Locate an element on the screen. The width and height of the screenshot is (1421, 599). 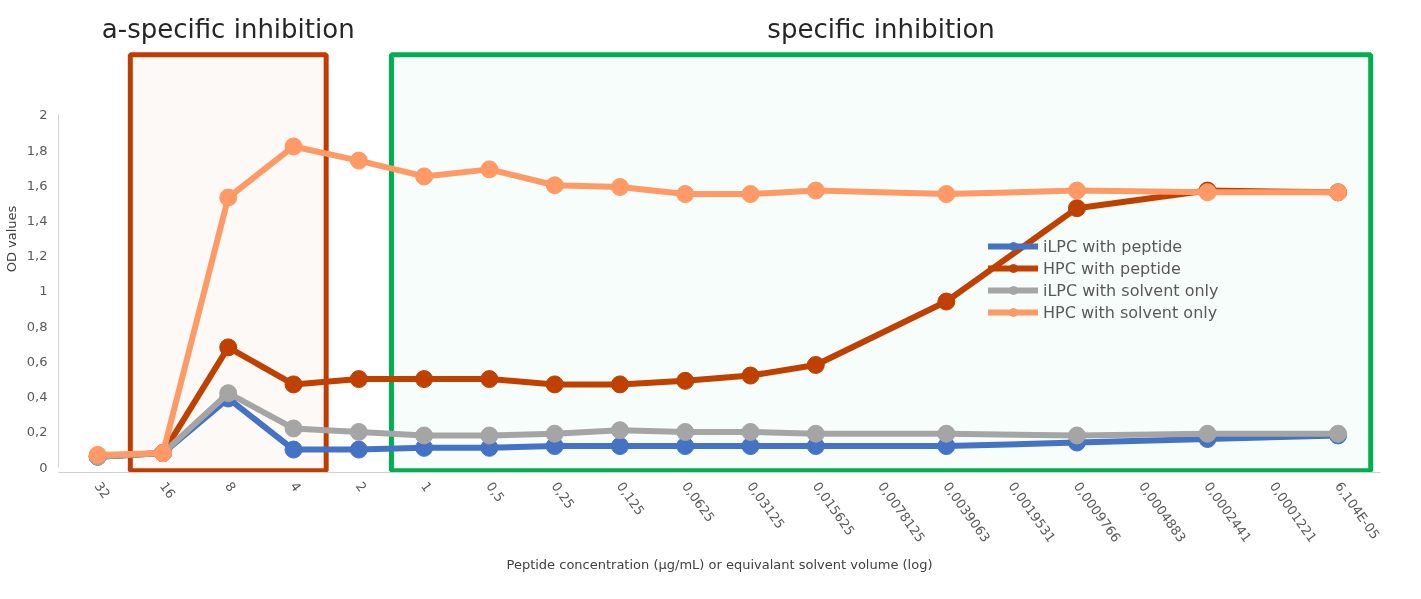
legend-label: HPC with solvent only is located at coordinates (1130, 312).